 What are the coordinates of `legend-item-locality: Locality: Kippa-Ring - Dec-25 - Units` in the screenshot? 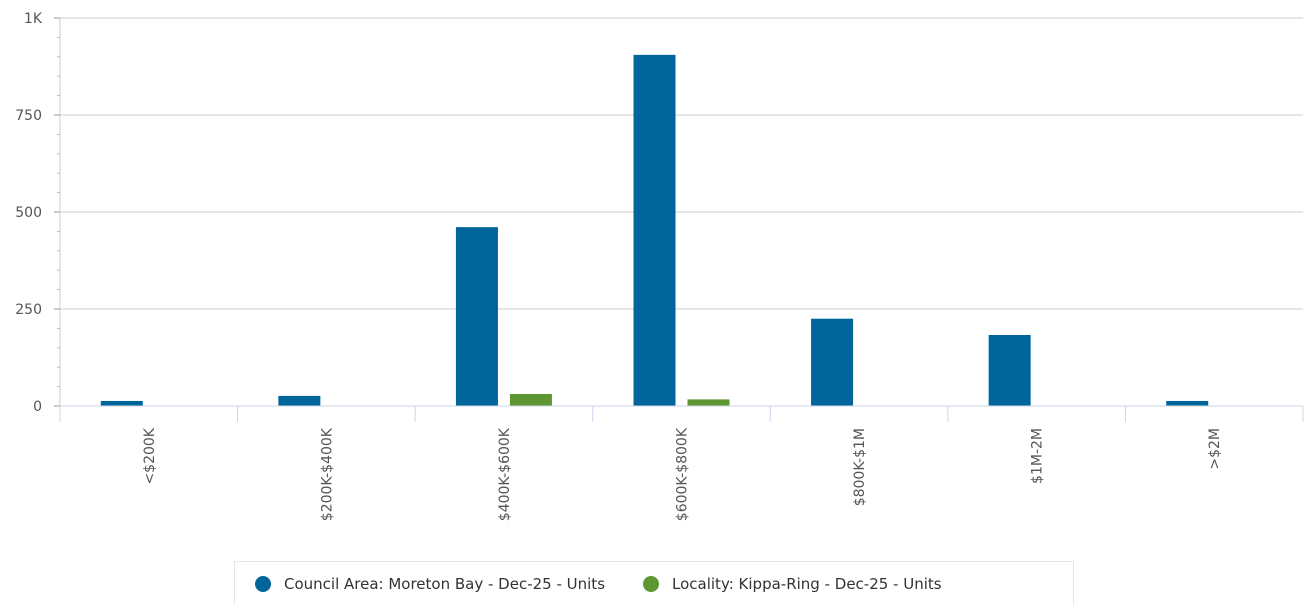 It's located at (792, 584).